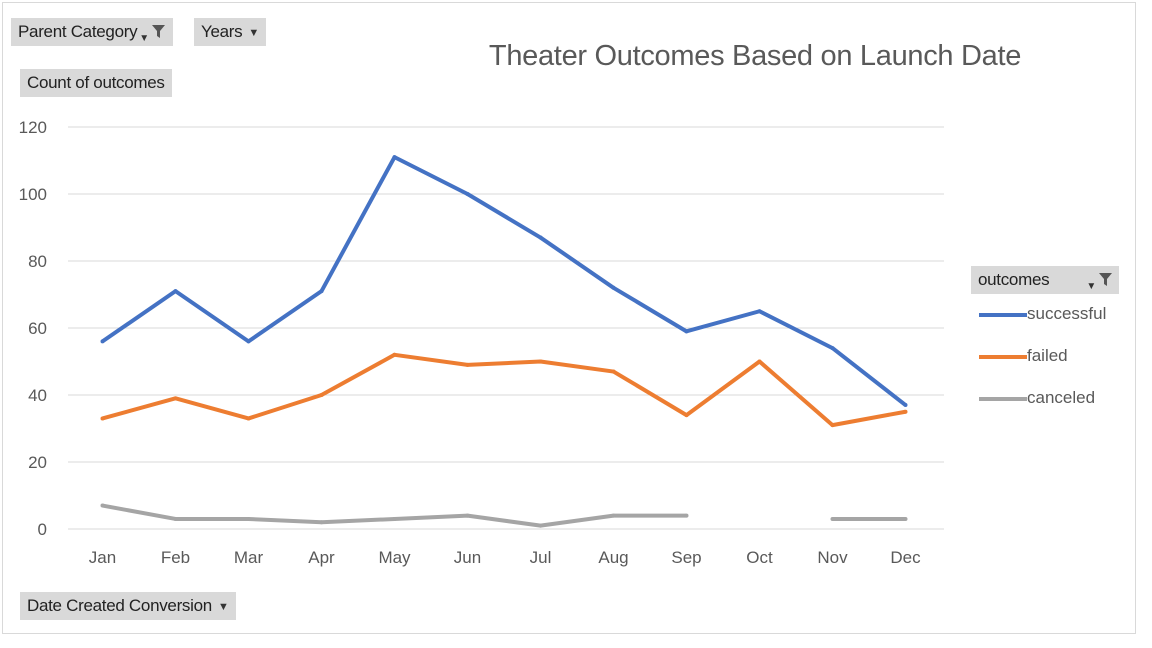  What do you see at coordinates (394, 557) in the screenshot?
I see `x-tick-label: May` at bounding box center [394, 557].